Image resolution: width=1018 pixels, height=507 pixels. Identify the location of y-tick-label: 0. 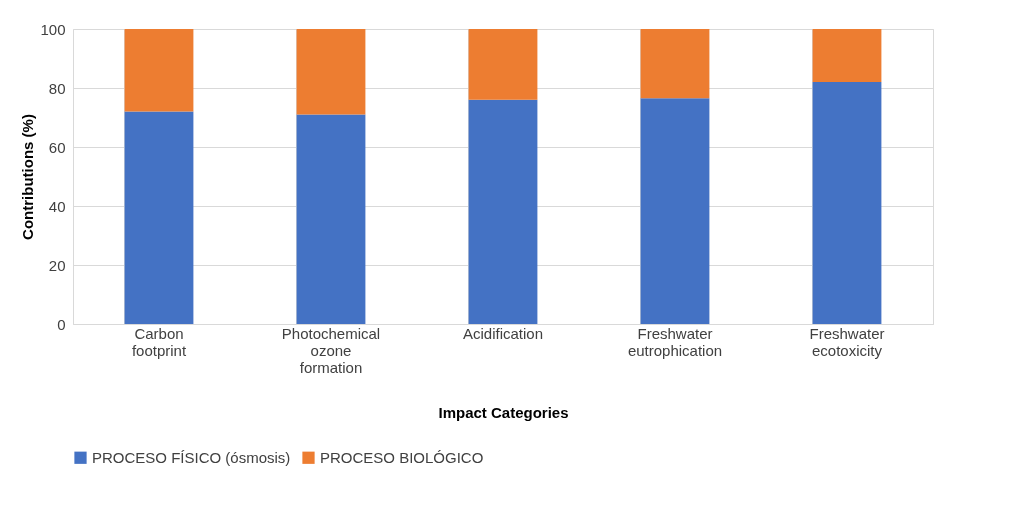
(61, 324).